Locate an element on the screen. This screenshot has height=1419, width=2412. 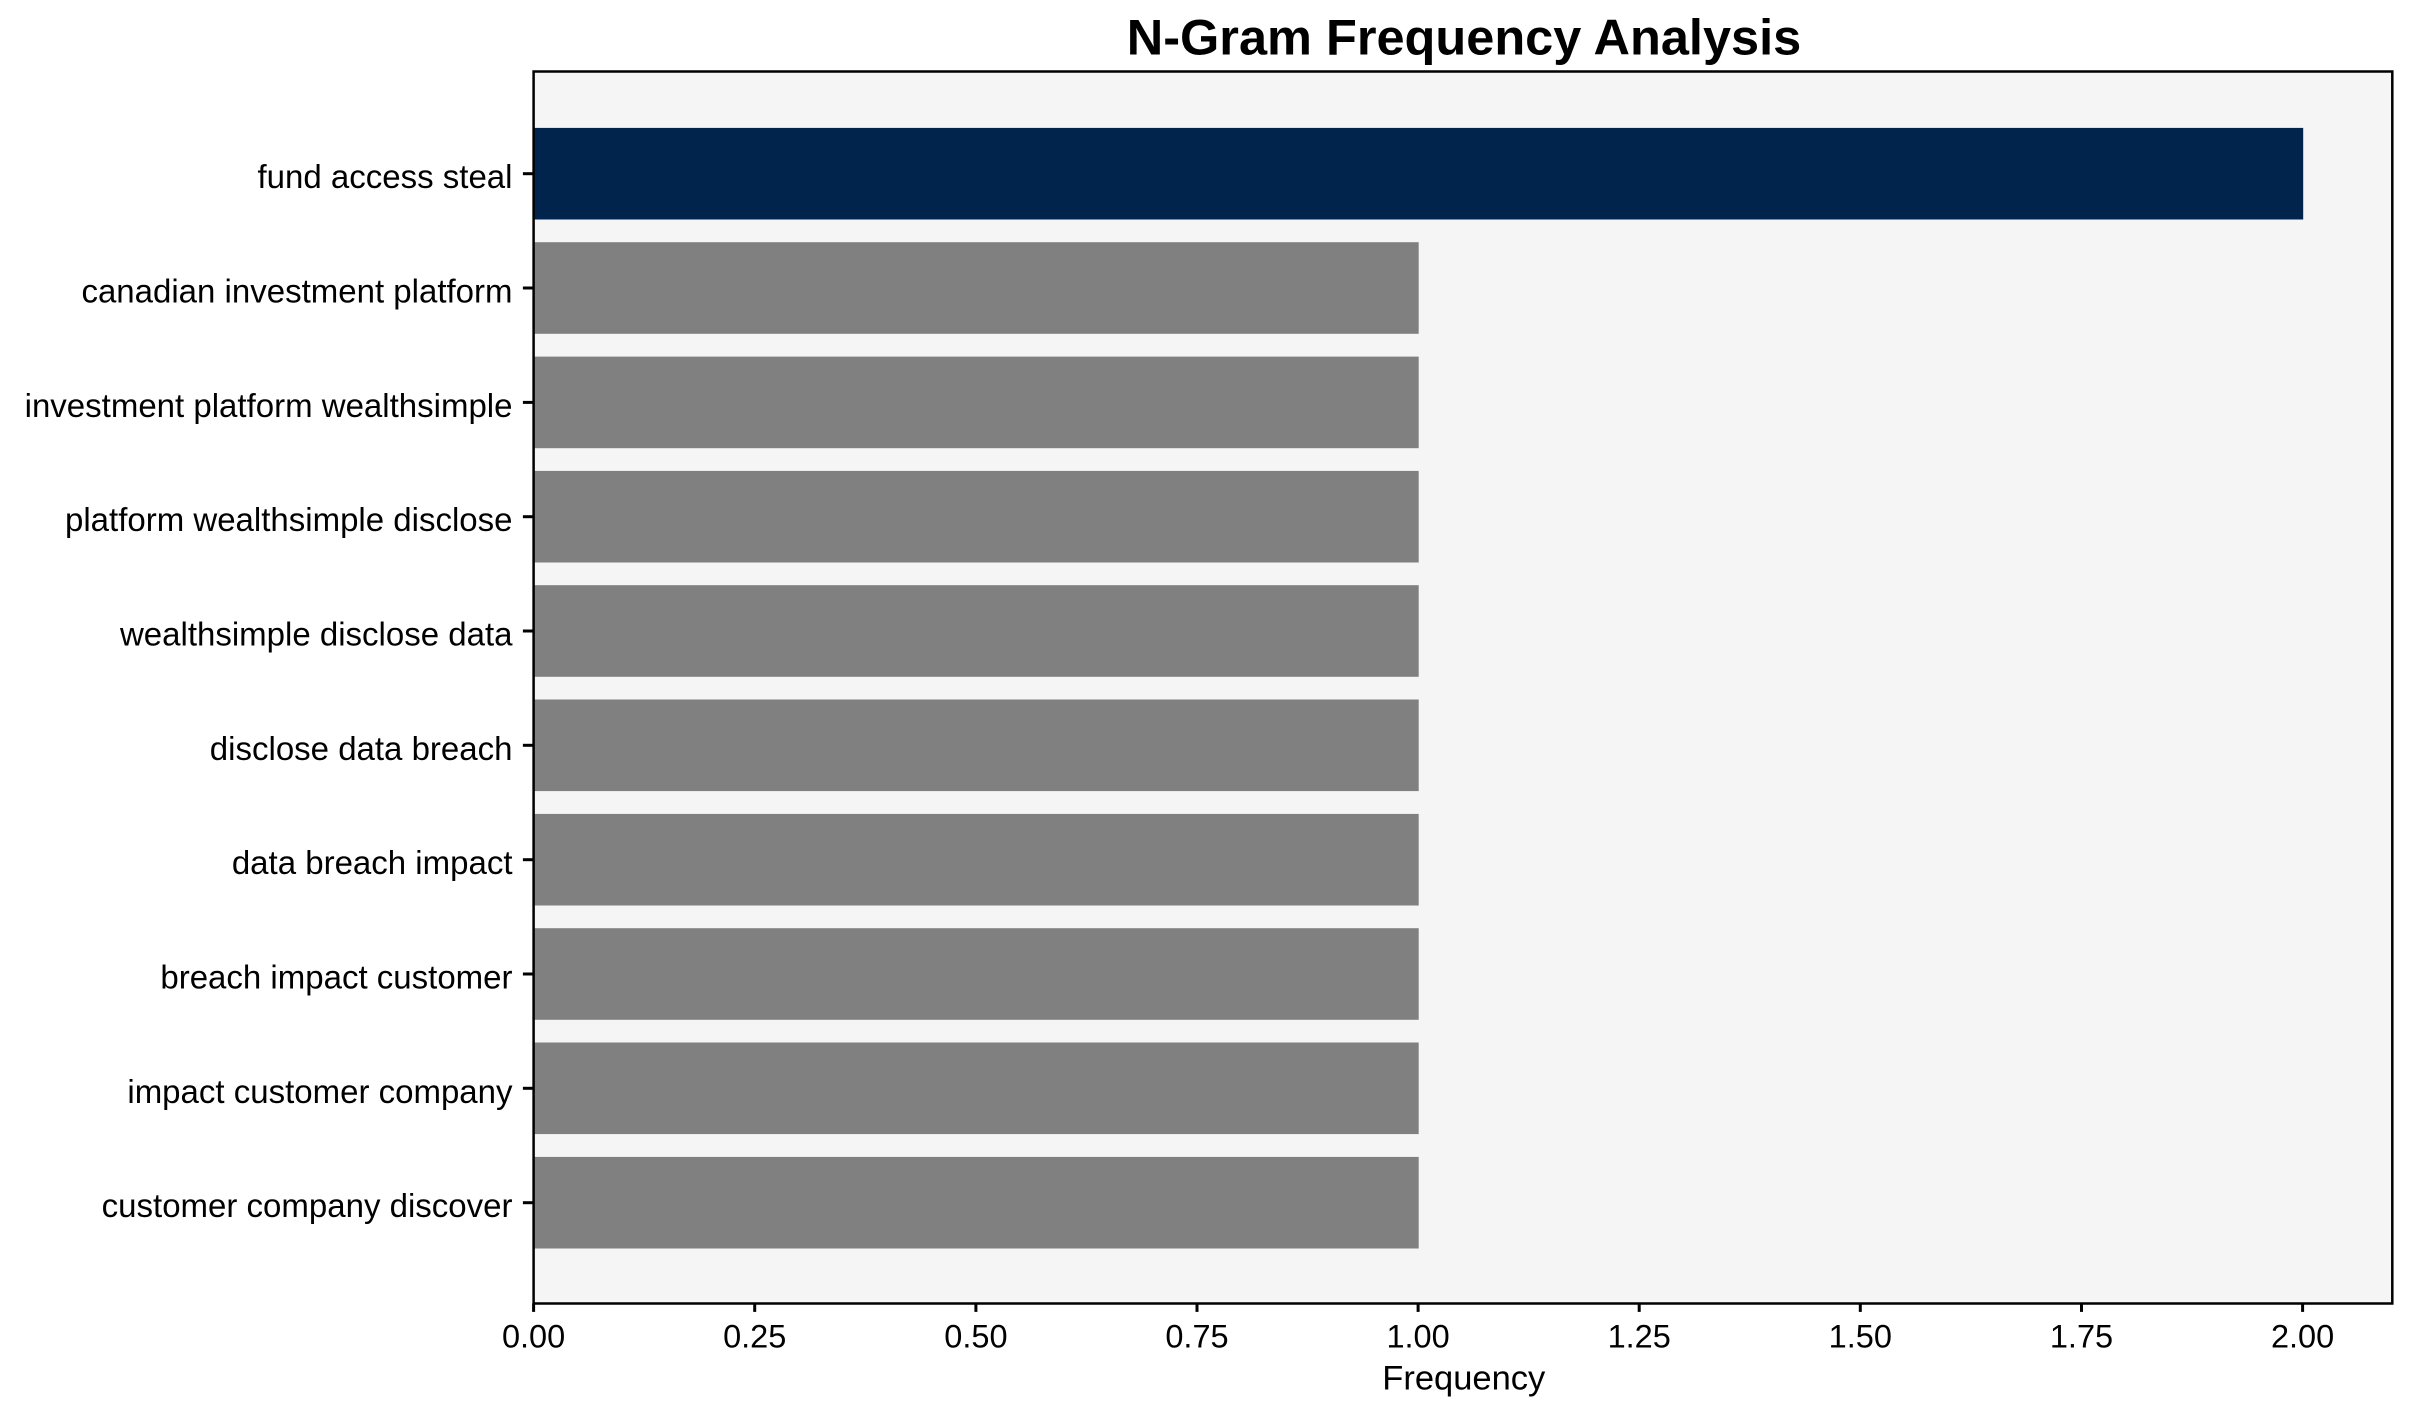
svg-text: wealthsimple disclose data is located at coordinates (316, 634).